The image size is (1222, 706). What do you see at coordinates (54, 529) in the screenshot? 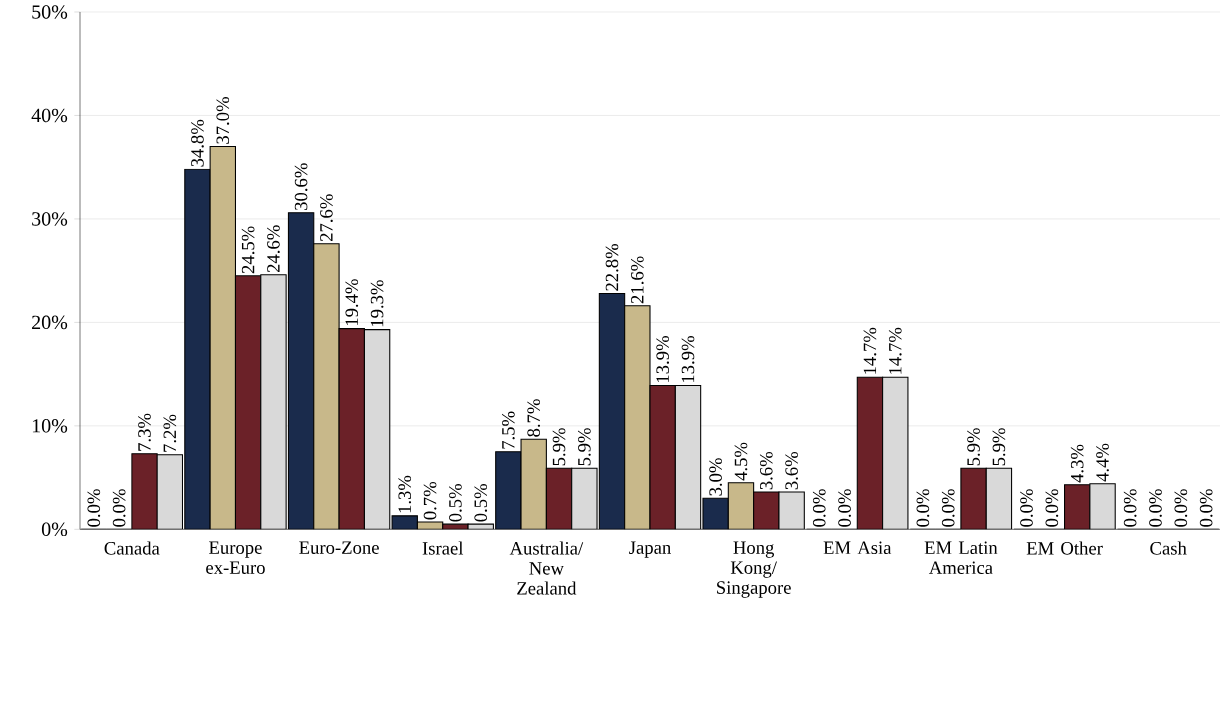
I see `y-tick-label: 0%` at bounding box center [54, 529].